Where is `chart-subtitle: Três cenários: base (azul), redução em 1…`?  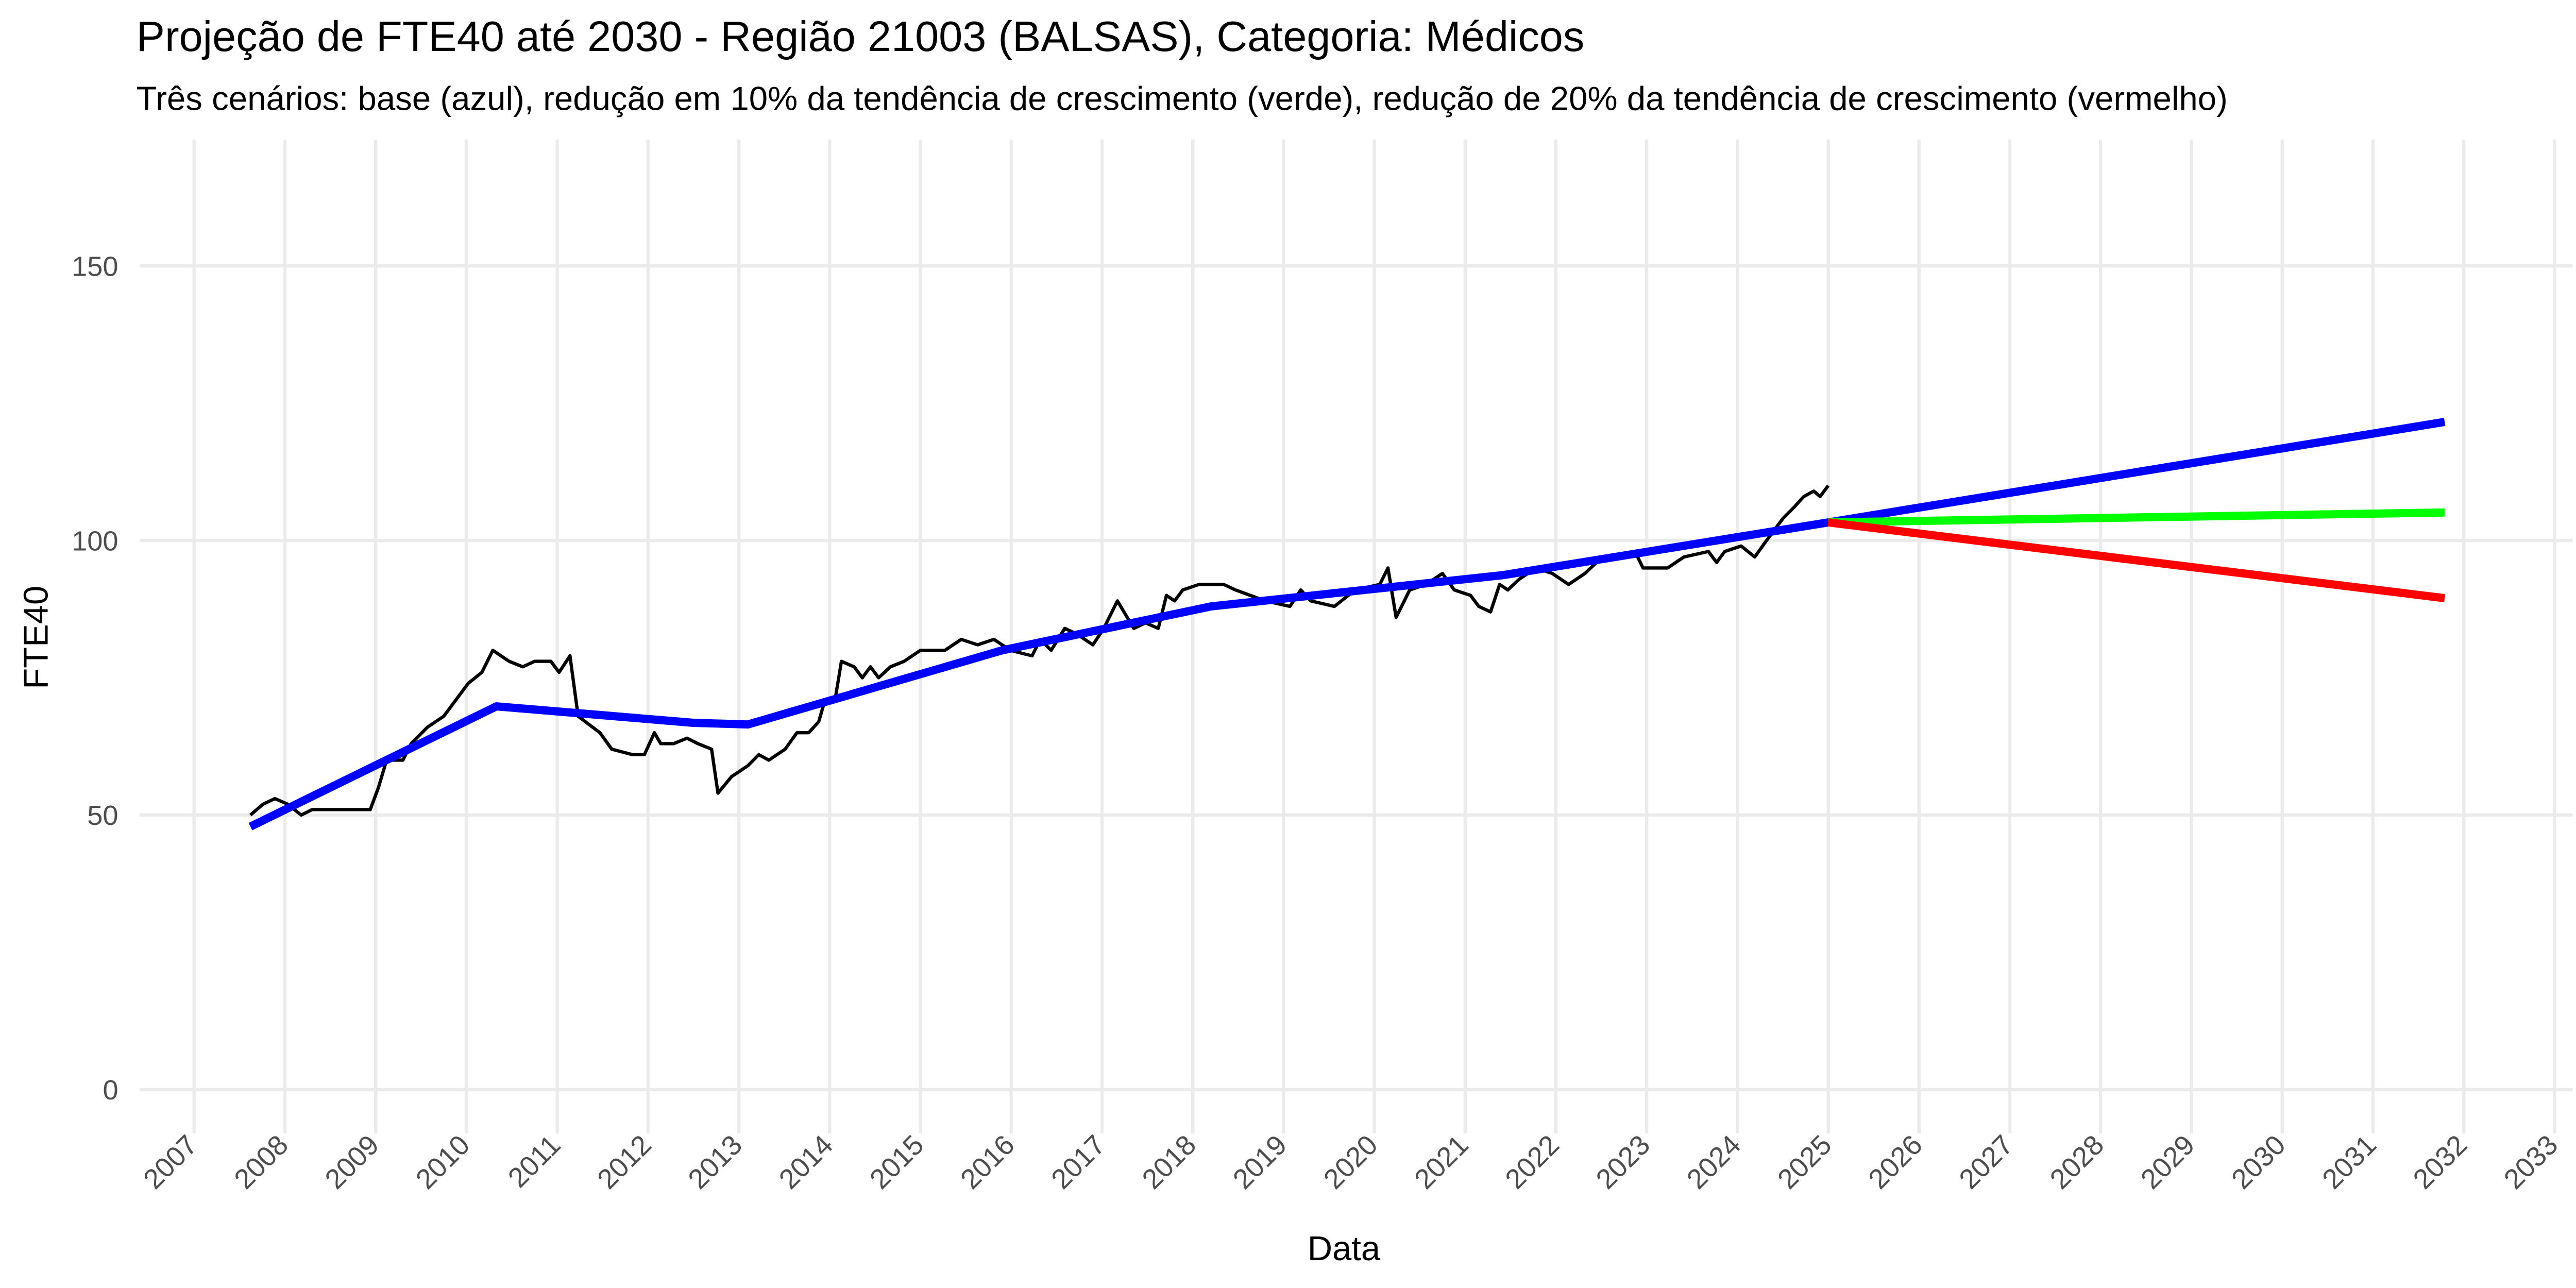
chart-subtitle: Três cenários: base (azul), redução em 1… is located at coordinates (1182, 98).